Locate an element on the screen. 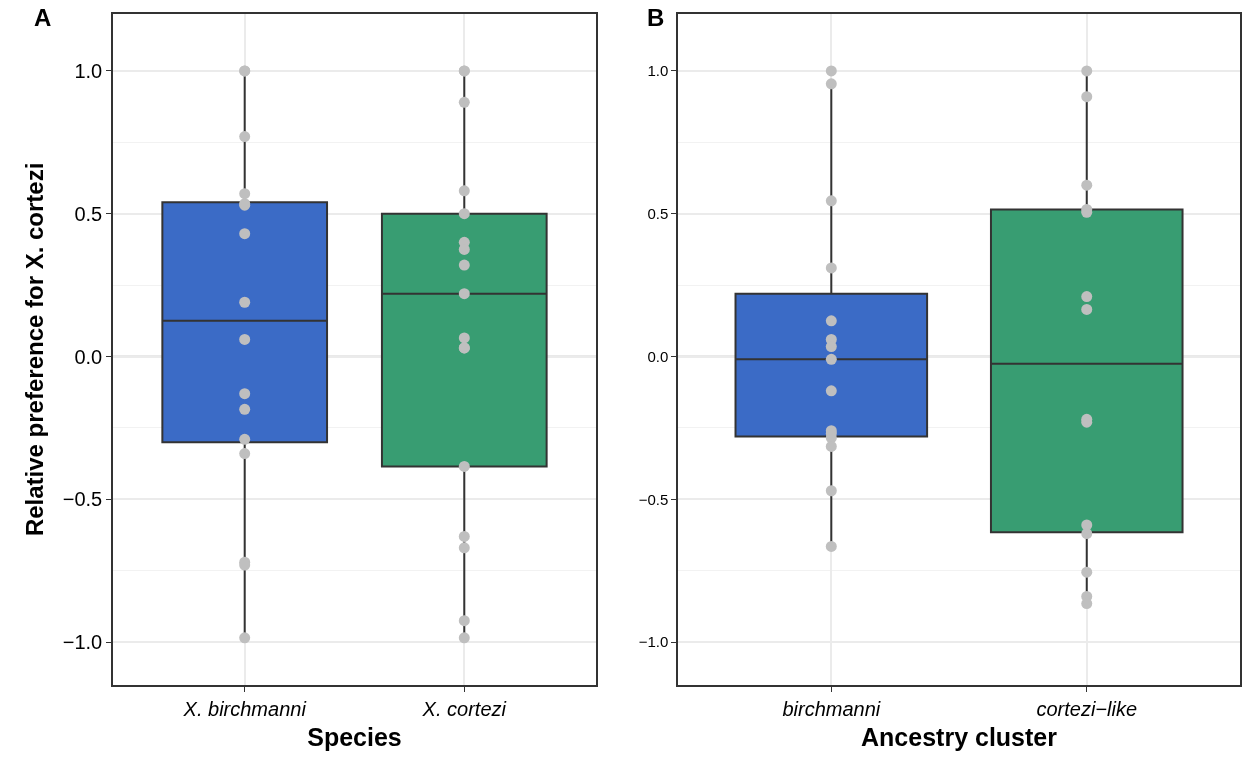 The height and width of the screenshot is (767, 1248). chart-title: B is located at coordinates (656, 17).